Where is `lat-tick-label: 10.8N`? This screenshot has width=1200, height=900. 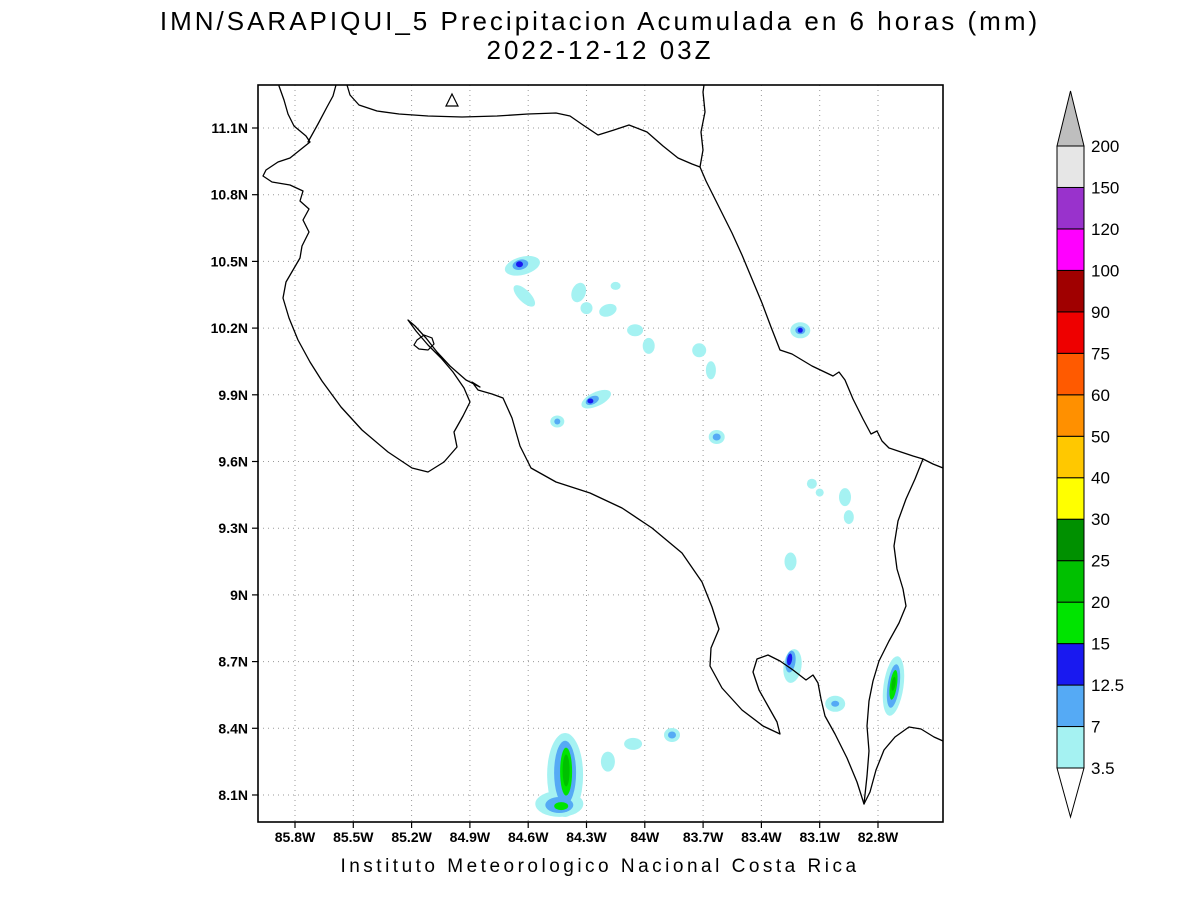 lat-tick-label: 10.8N is located at coordinates (229, 195).